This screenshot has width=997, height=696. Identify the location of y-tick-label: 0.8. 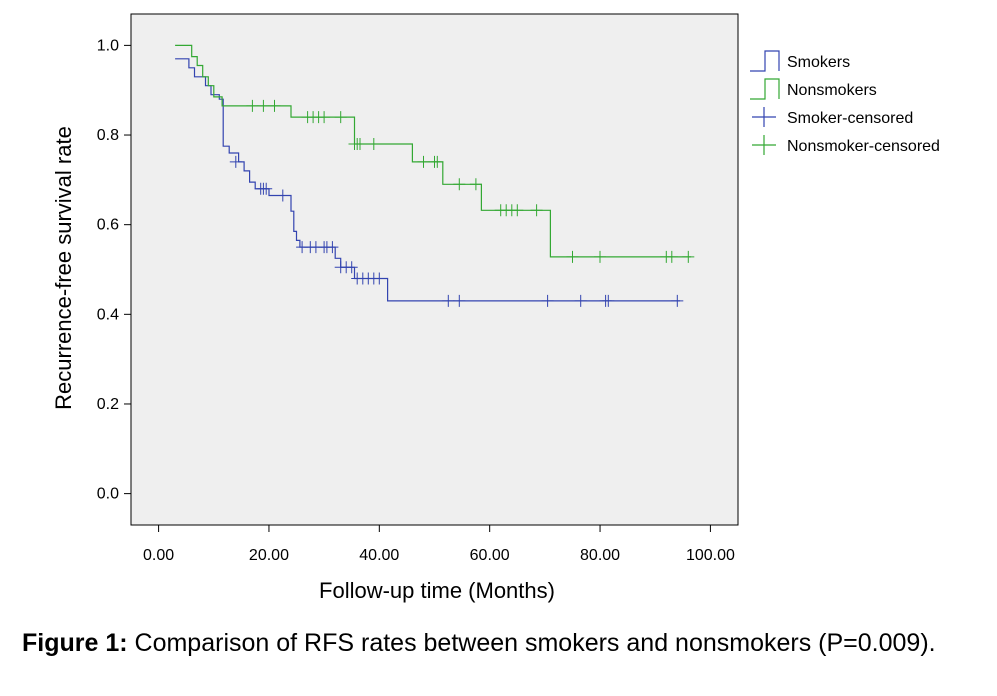
(108, 135).